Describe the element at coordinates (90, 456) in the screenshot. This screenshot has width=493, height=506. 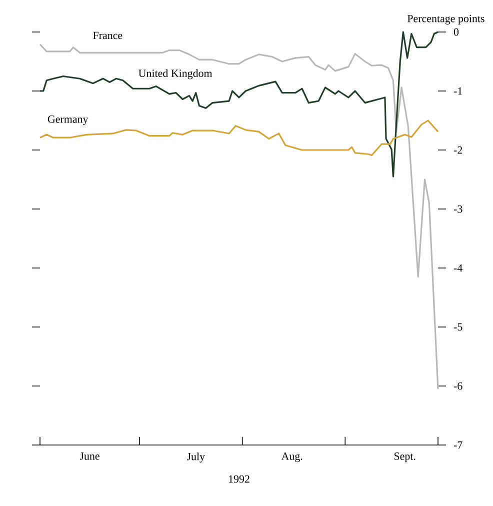
I see `x-tick-label: June` at that location.